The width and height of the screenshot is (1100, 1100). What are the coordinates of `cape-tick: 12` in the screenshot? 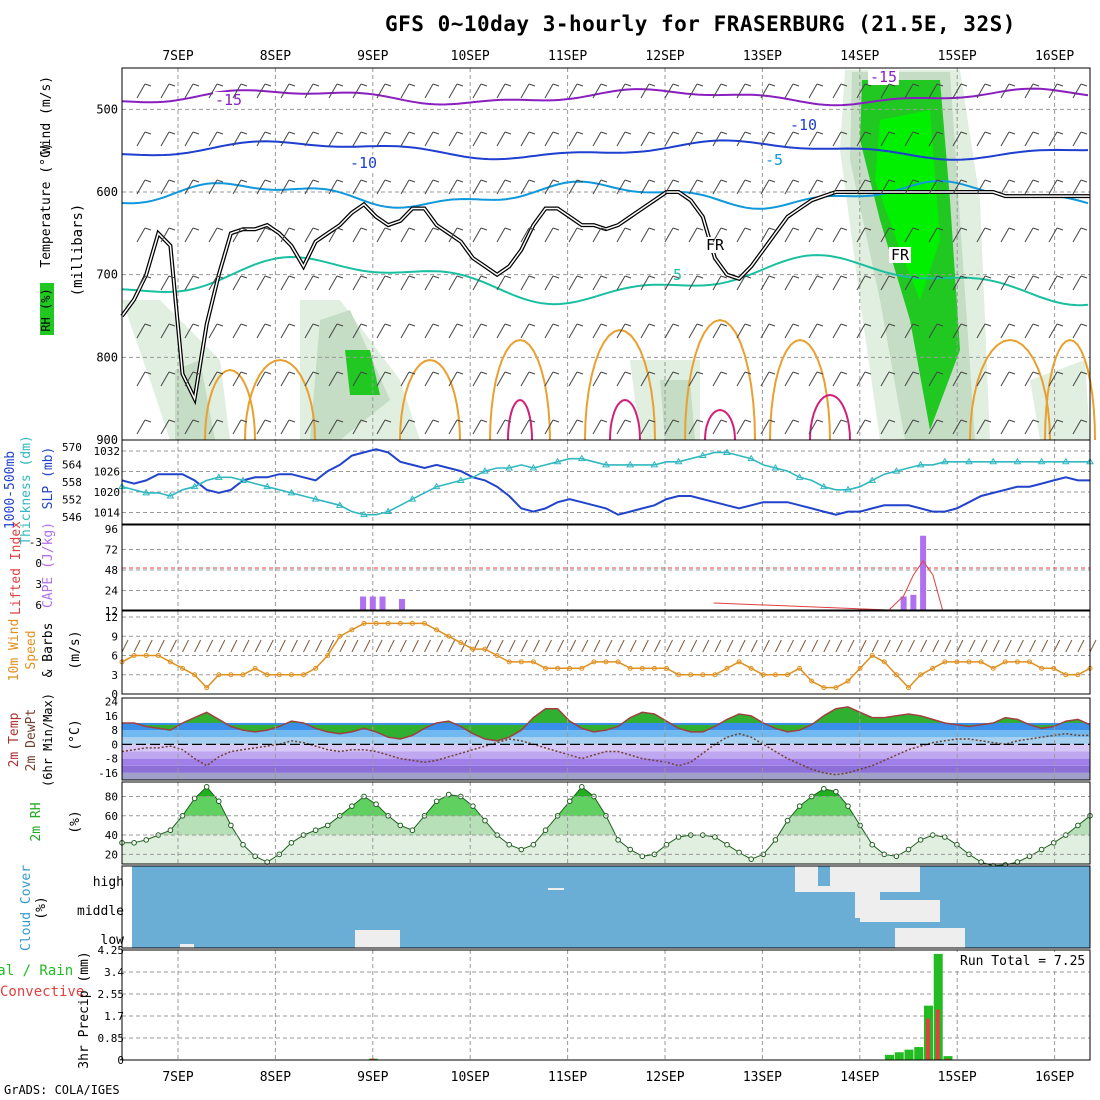 It's located at (111, 611).